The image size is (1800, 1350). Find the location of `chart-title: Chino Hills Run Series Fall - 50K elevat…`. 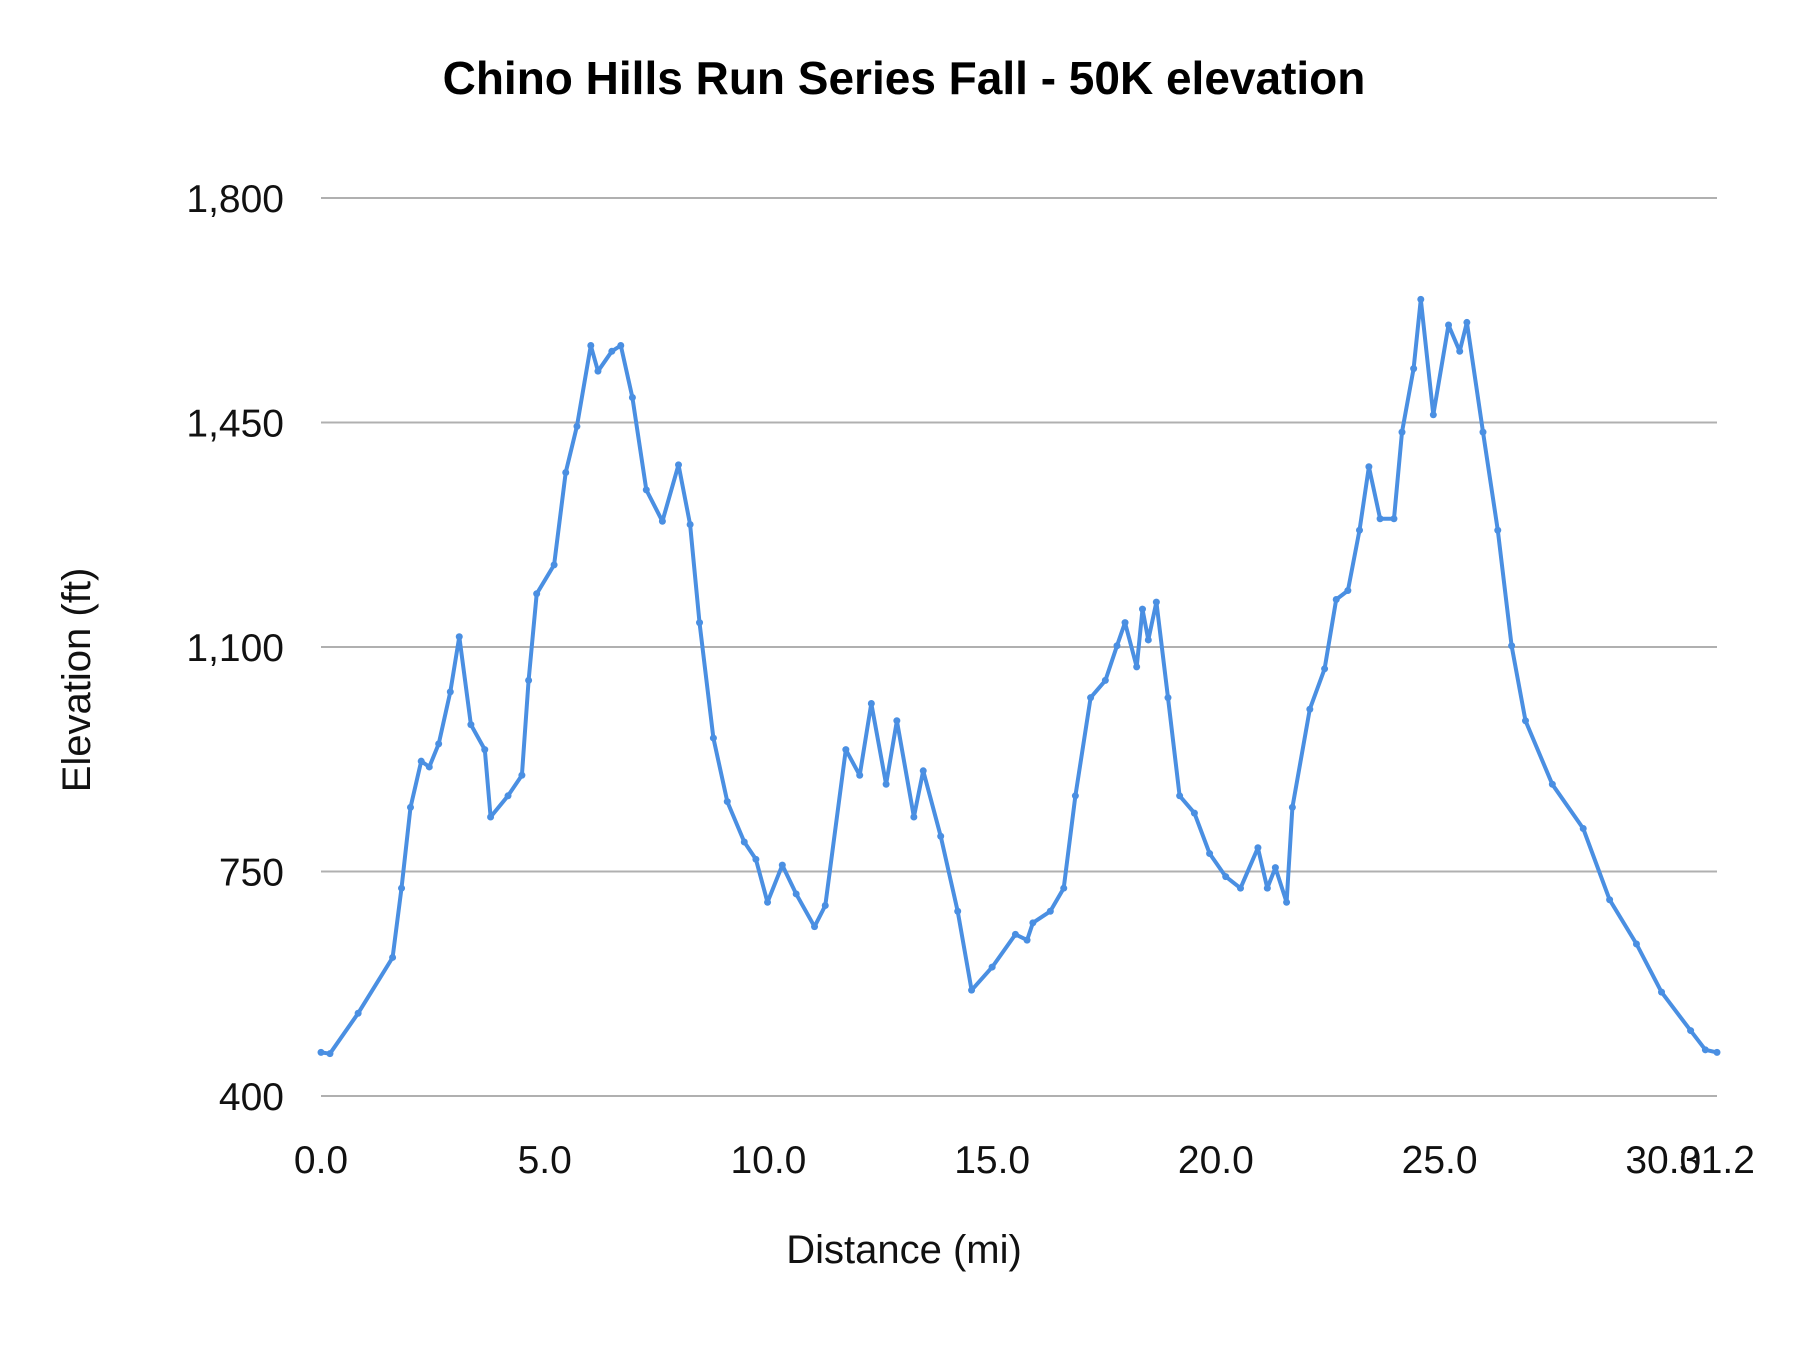

chart-title: Chino Hills Run Series Fall - 50K elevat… is located at coordinates (904, 78).